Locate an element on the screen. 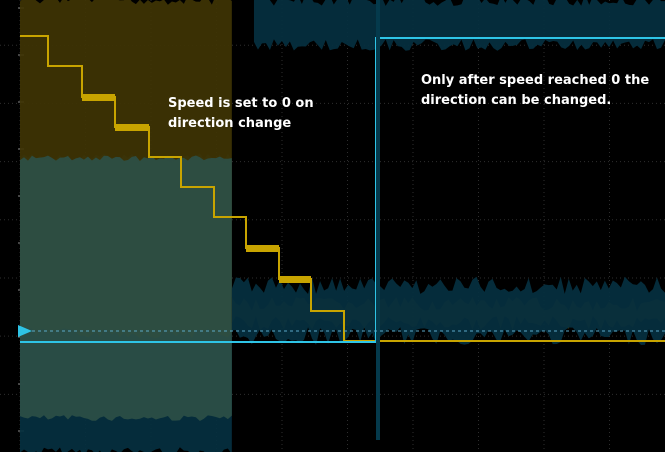 The height and width of the screenshot is (452, 665). ch2-noise-band-high is located at coordinates (459, 25).